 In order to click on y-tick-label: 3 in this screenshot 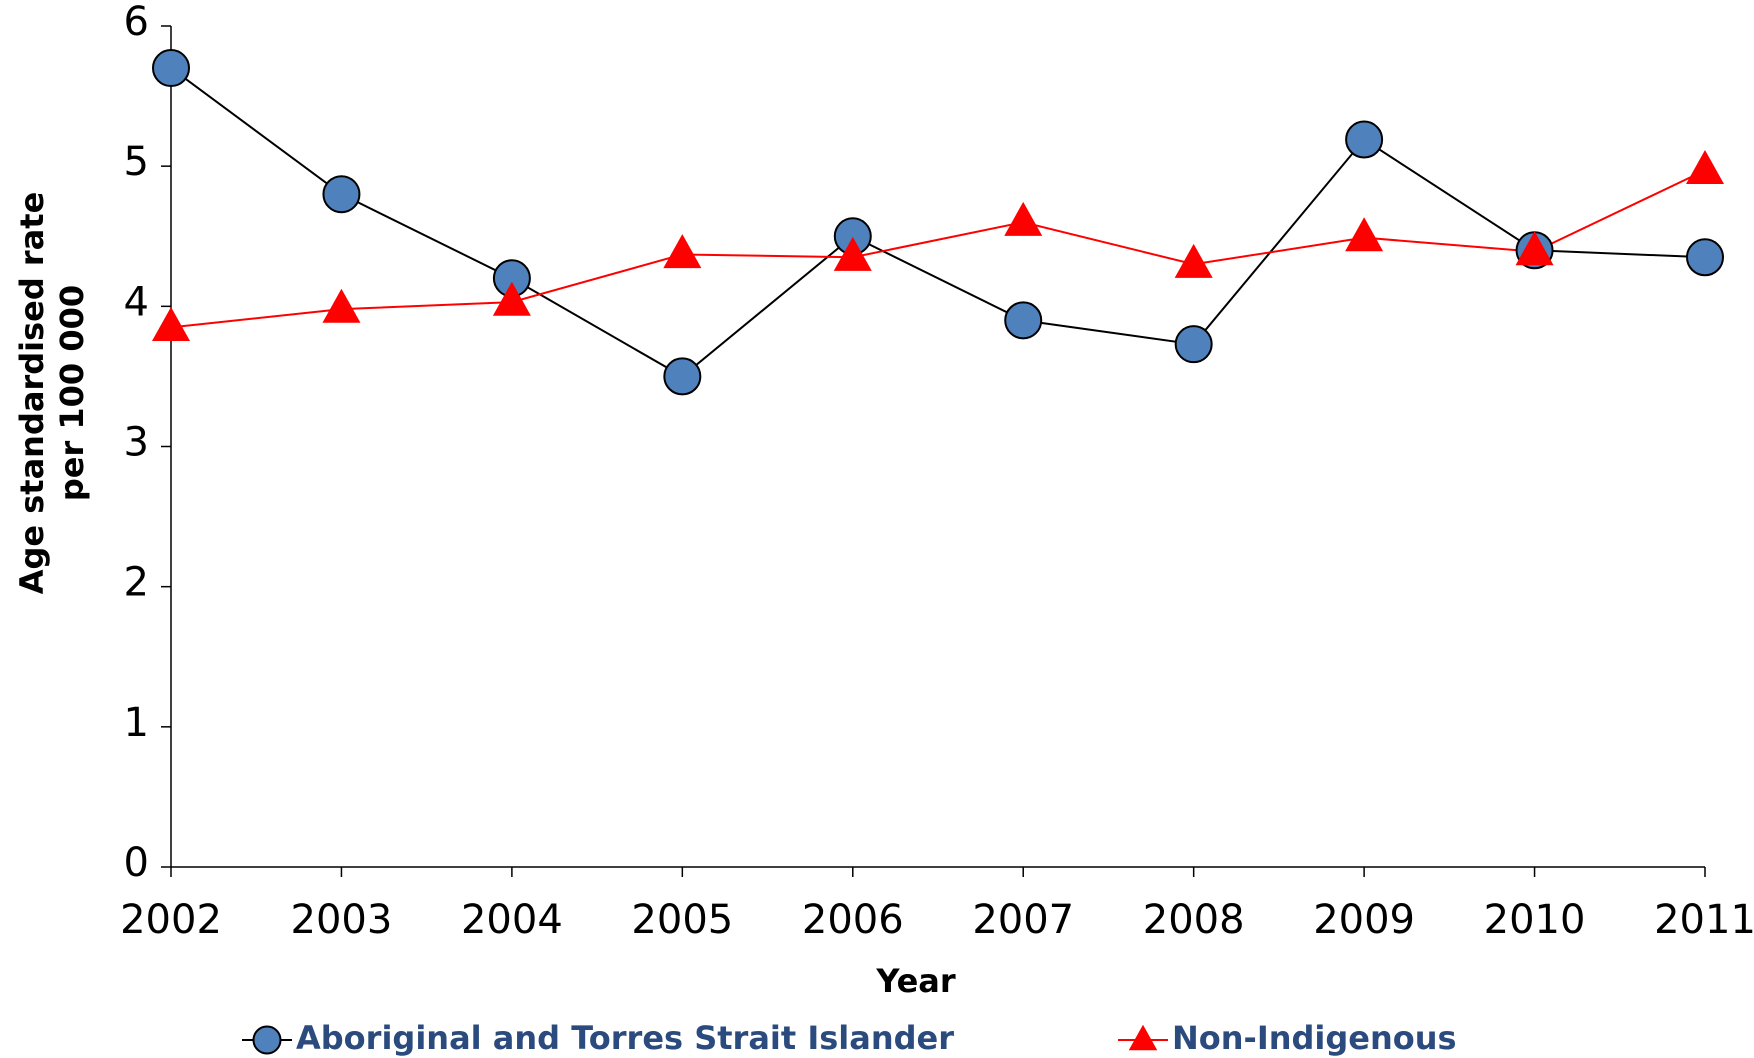, I will do `click(136, 443)`.